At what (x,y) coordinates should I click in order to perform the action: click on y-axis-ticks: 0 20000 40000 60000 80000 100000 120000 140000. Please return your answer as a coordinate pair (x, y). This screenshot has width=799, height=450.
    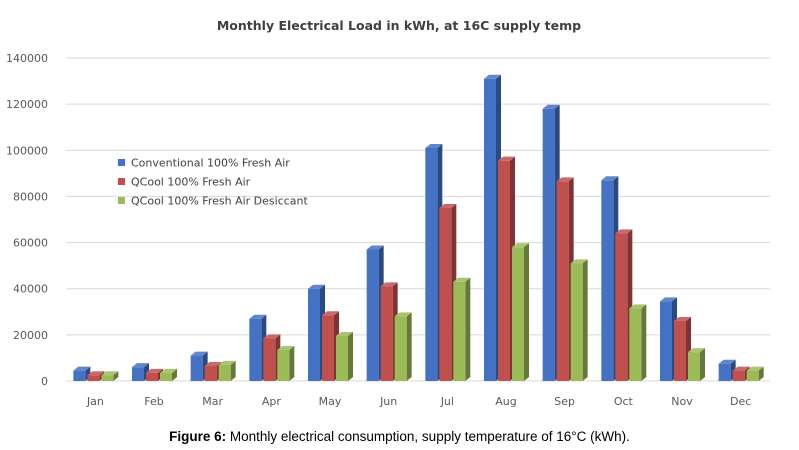
    Looking at the image, I should click on (27, 220).